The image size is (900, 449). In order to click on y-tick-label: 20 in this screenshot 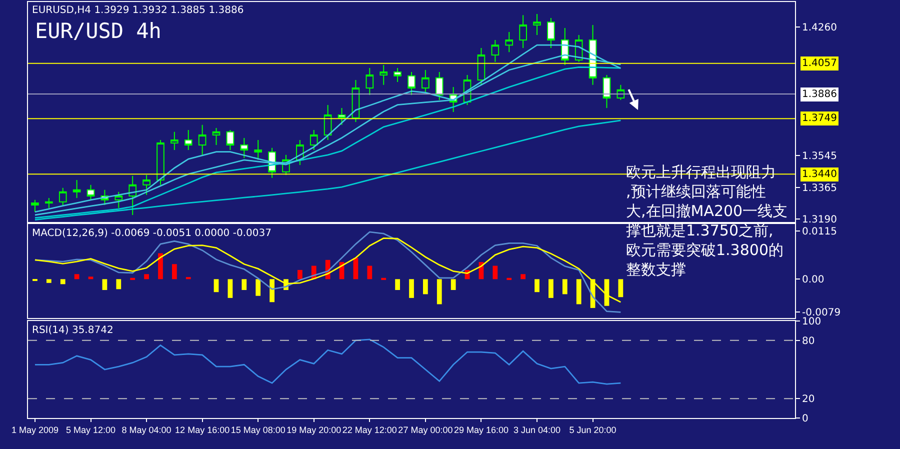, I will do `click(808, 400)`.